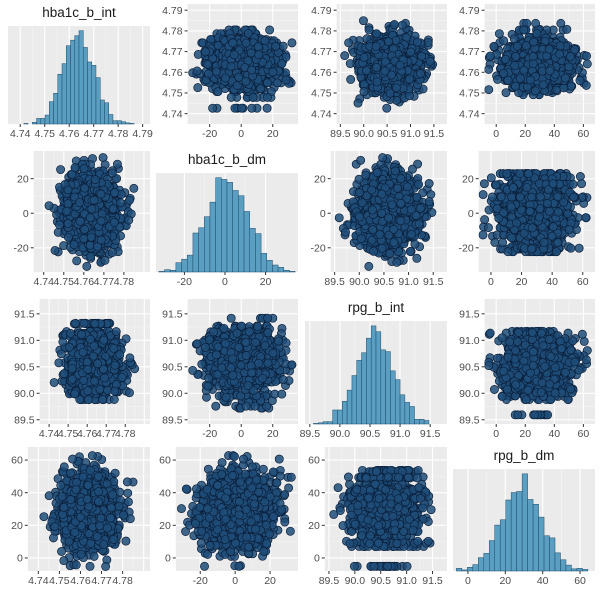 The width and height of the screenshot is (600, 600). What do you see at coordinates (364, 134) in the screenshot?
I see `x-tick-label: 90.0` at bounding box center [364, 134].